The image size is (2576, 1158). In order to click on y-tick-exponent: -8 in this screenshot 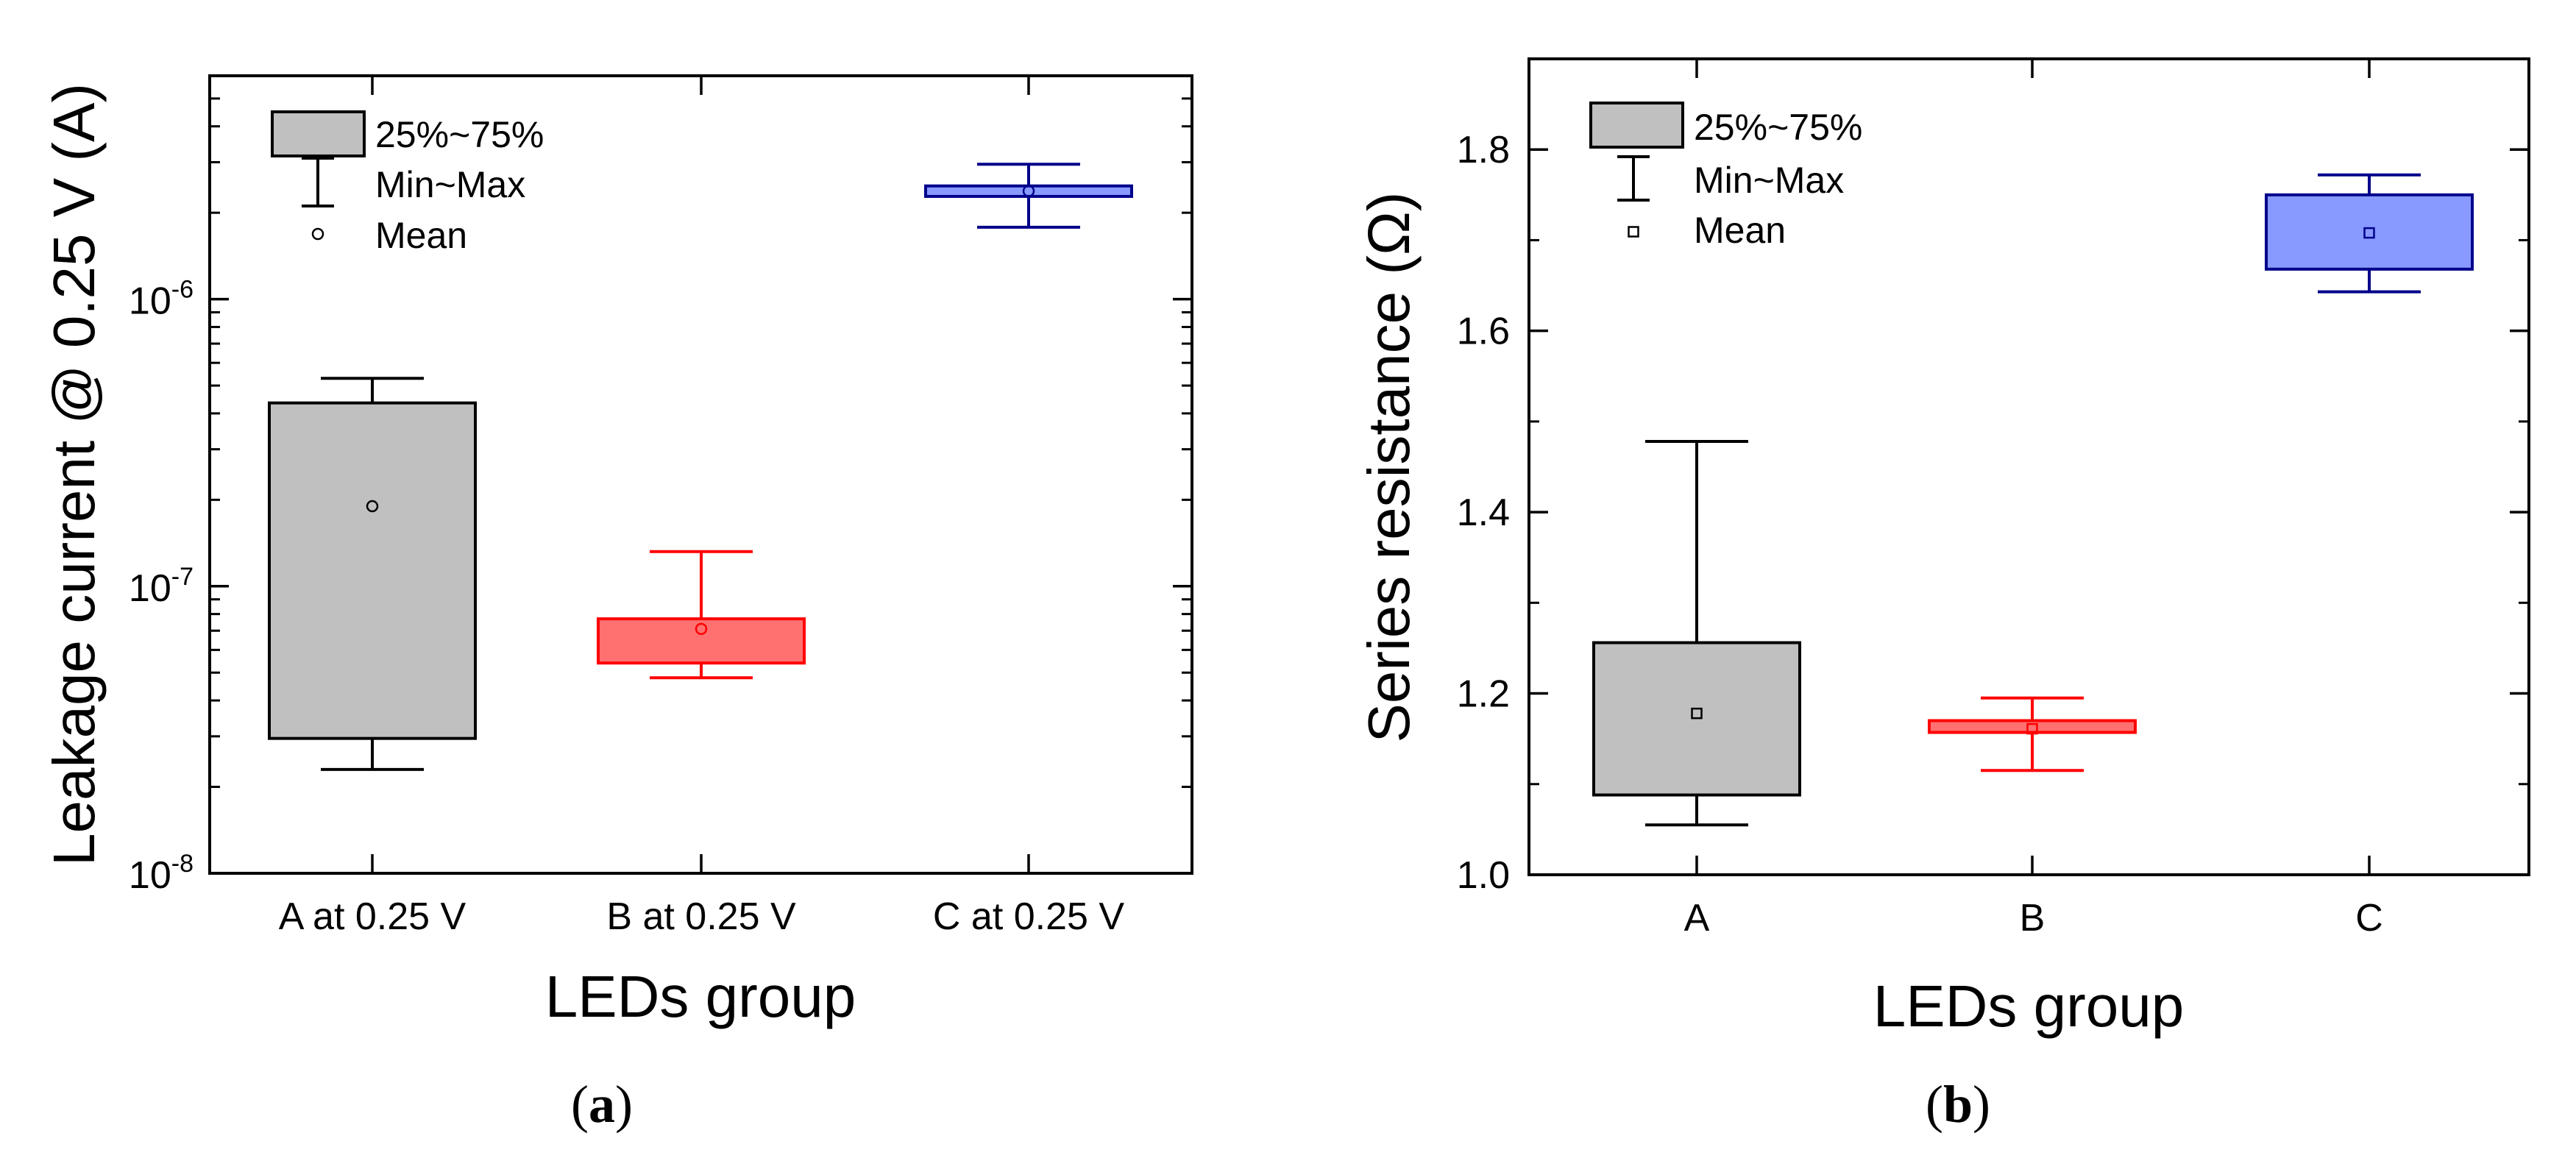, I will do `click(182, 864)`.